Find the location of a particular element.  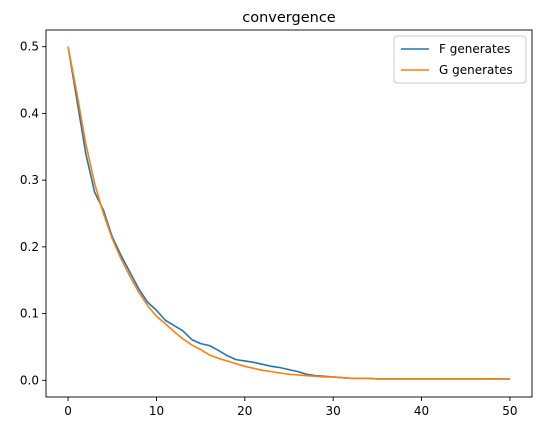

legend-label-2: G generates is located at coordinates (476, 70).